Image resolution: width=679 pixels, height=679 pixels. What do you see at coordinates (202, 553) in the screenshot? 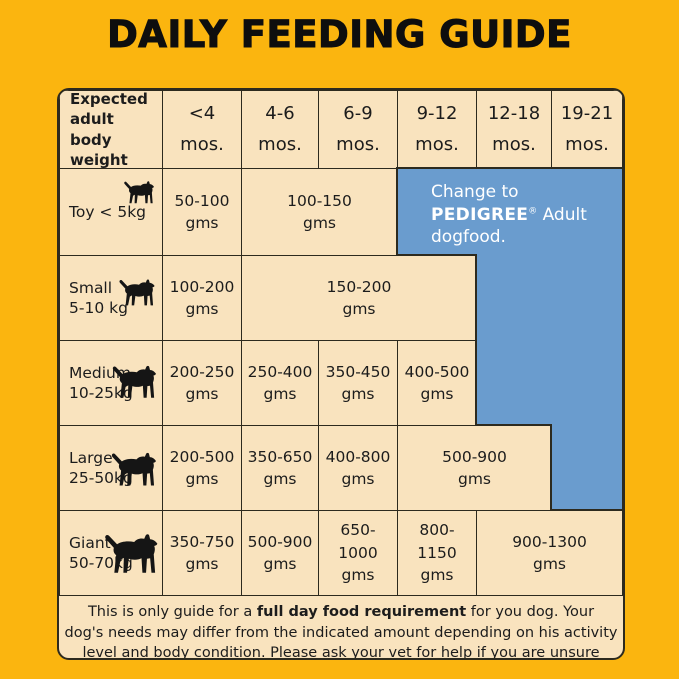
I see `feeding-amount-cell: 350-750 gms` at bounding box center [202, 553].